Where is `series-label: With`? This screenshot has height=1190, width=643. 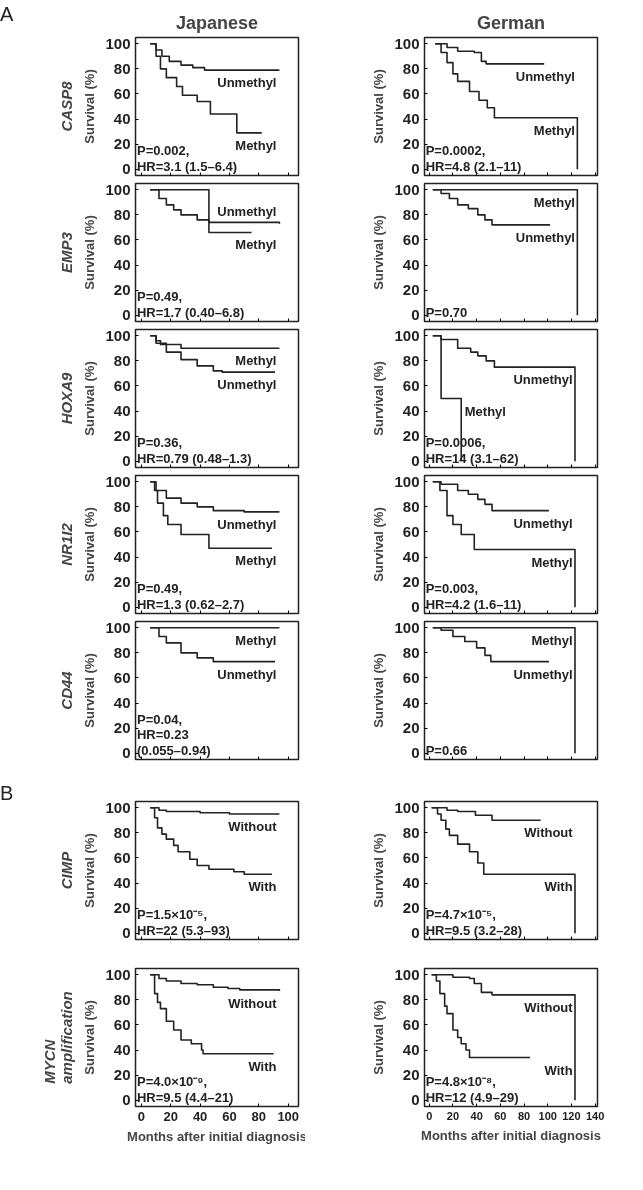
series-label: With is located at coordinates (262, 1066).